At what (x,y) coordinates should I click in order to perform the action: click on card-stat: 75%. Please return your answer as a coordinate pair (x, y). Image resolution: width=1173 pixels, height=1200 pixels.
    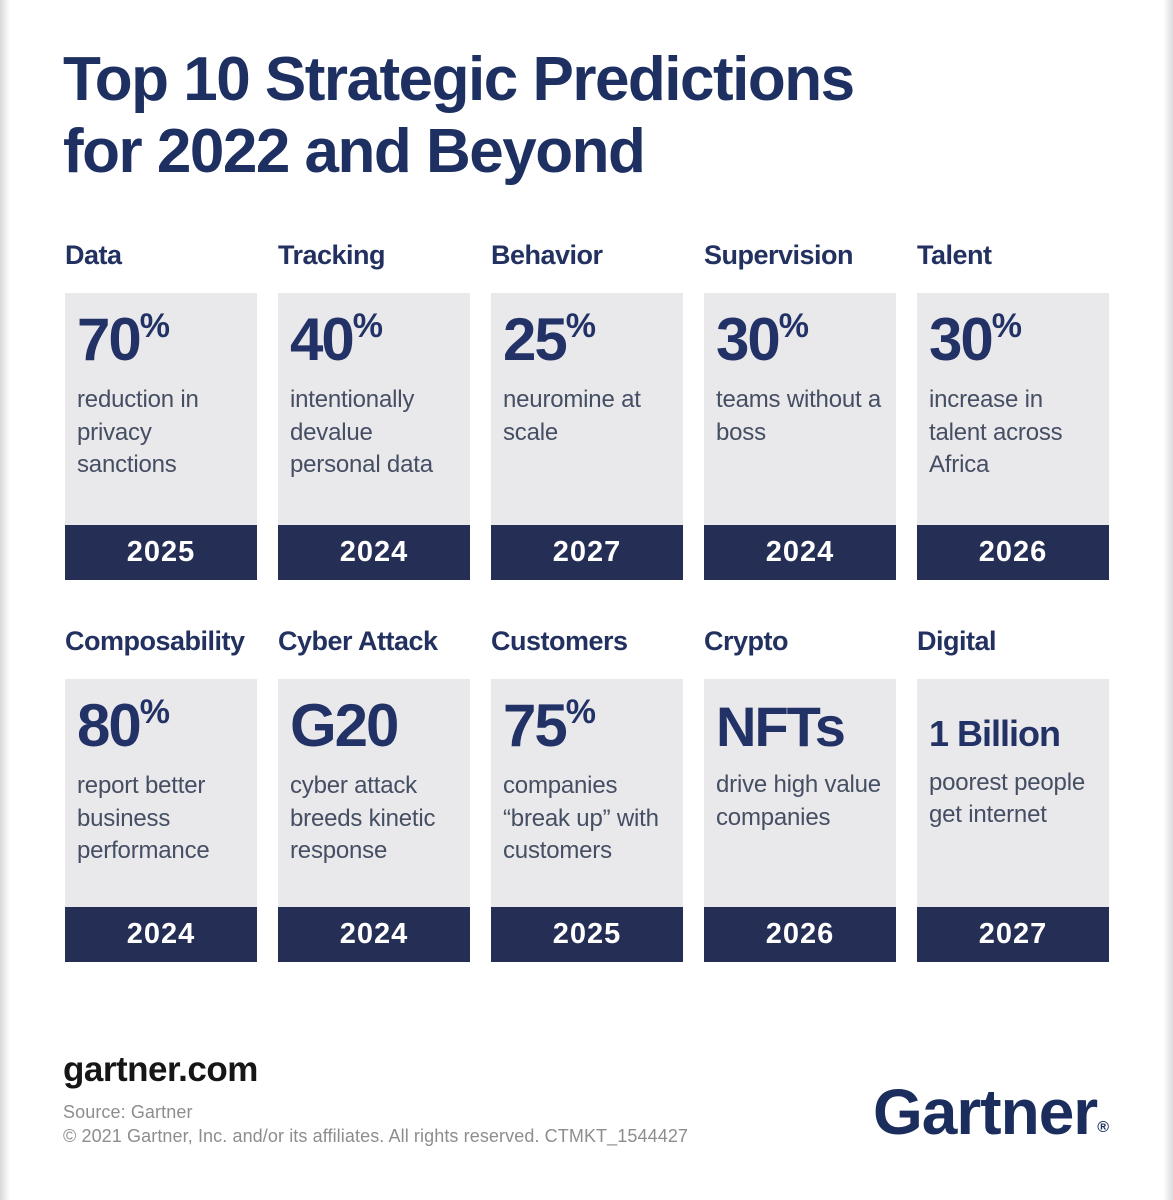
    Looking at the image, I should click on (587, 725).